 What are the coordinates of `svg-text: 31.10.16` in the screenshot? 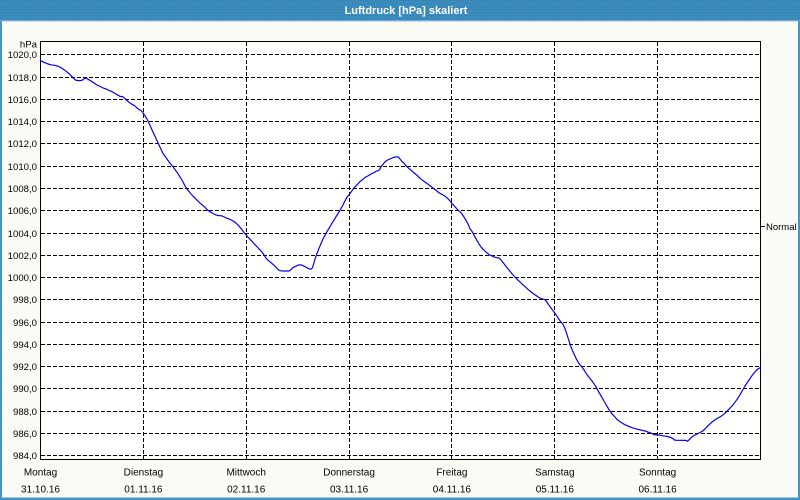 It's located at (40, 489).